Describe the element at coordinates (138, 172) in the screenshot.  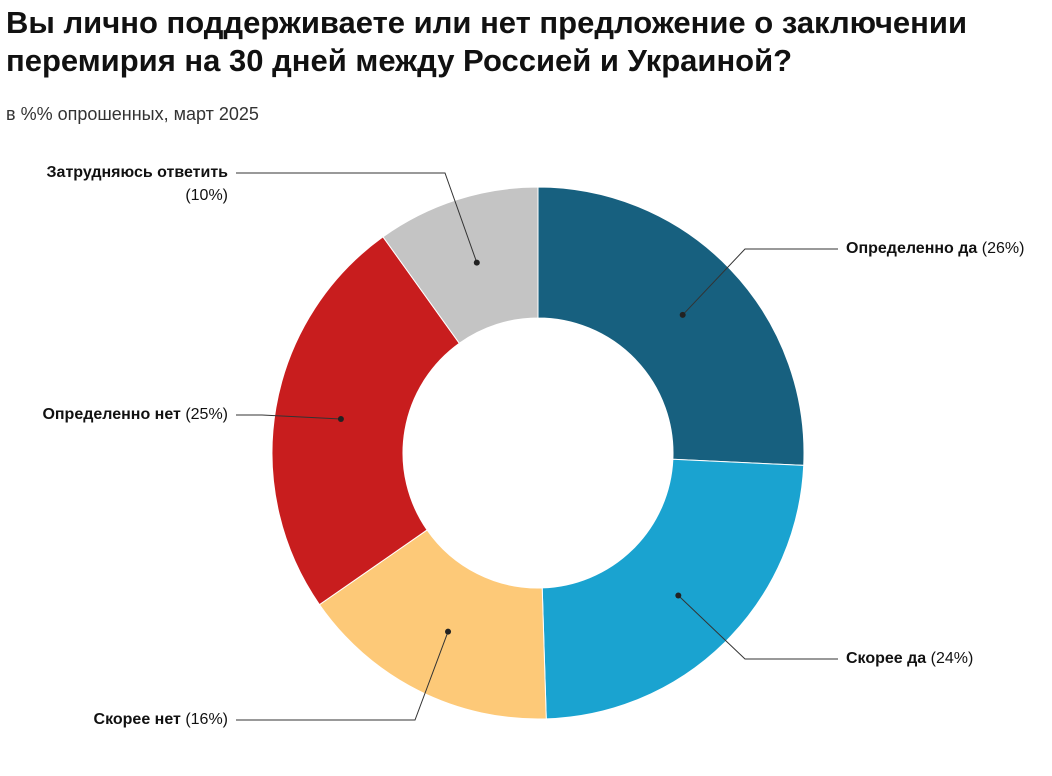
I see `category-label: Затрудняюсь ответить` at that location.